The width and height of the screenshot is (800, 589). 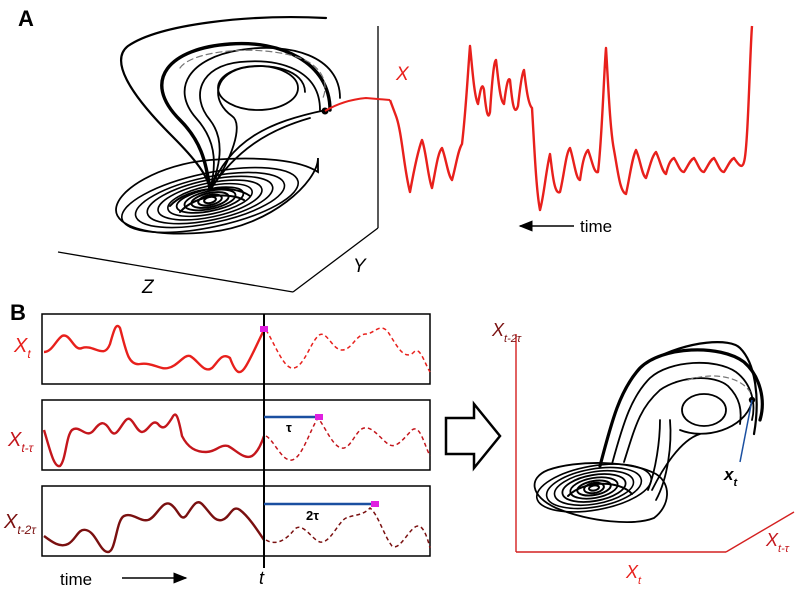 I want to click on row-box-xt-2tau, so click(x=236, y=521).